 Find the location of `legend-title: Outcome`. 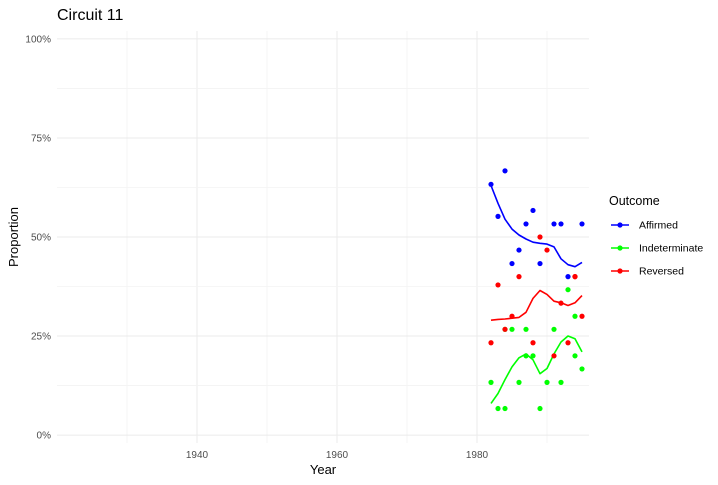

legend-title: Outcome is located at coordinates (634, 201).